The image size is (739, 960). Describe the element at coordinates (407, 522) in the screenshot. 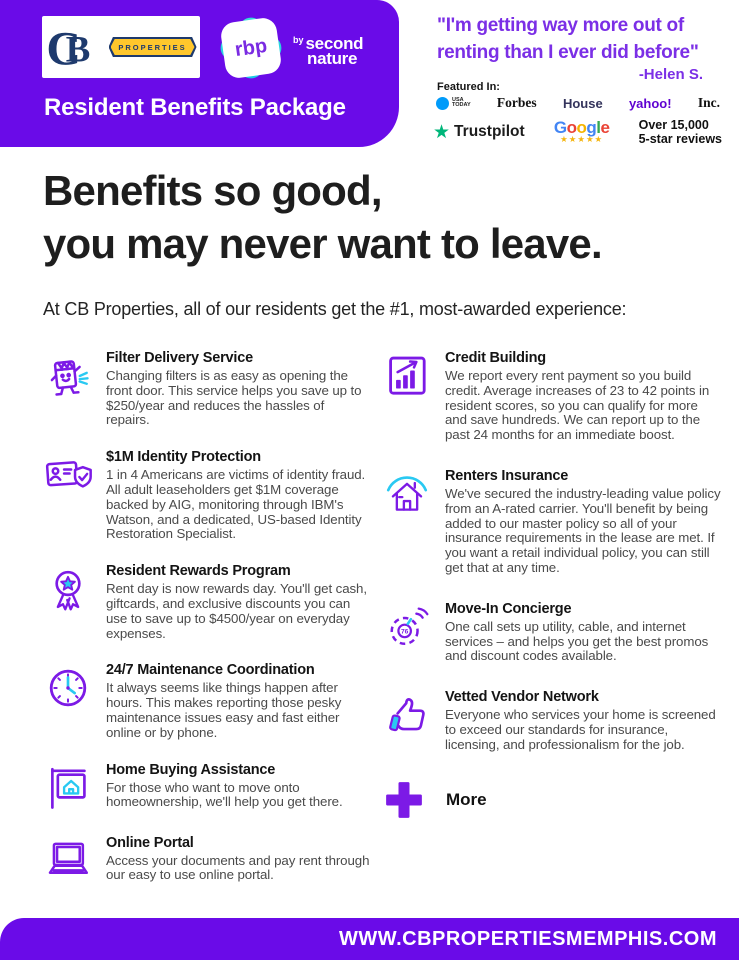

I see `insured-house-icon` at that location.